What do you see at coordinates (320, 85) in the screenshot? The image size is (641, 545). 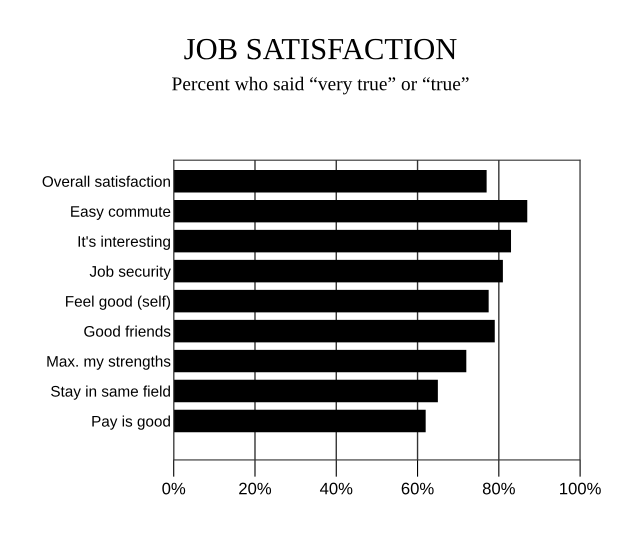 I see `chart-subtitle: Percent who said “very true” or “true”` at bounding box center [320, 85].